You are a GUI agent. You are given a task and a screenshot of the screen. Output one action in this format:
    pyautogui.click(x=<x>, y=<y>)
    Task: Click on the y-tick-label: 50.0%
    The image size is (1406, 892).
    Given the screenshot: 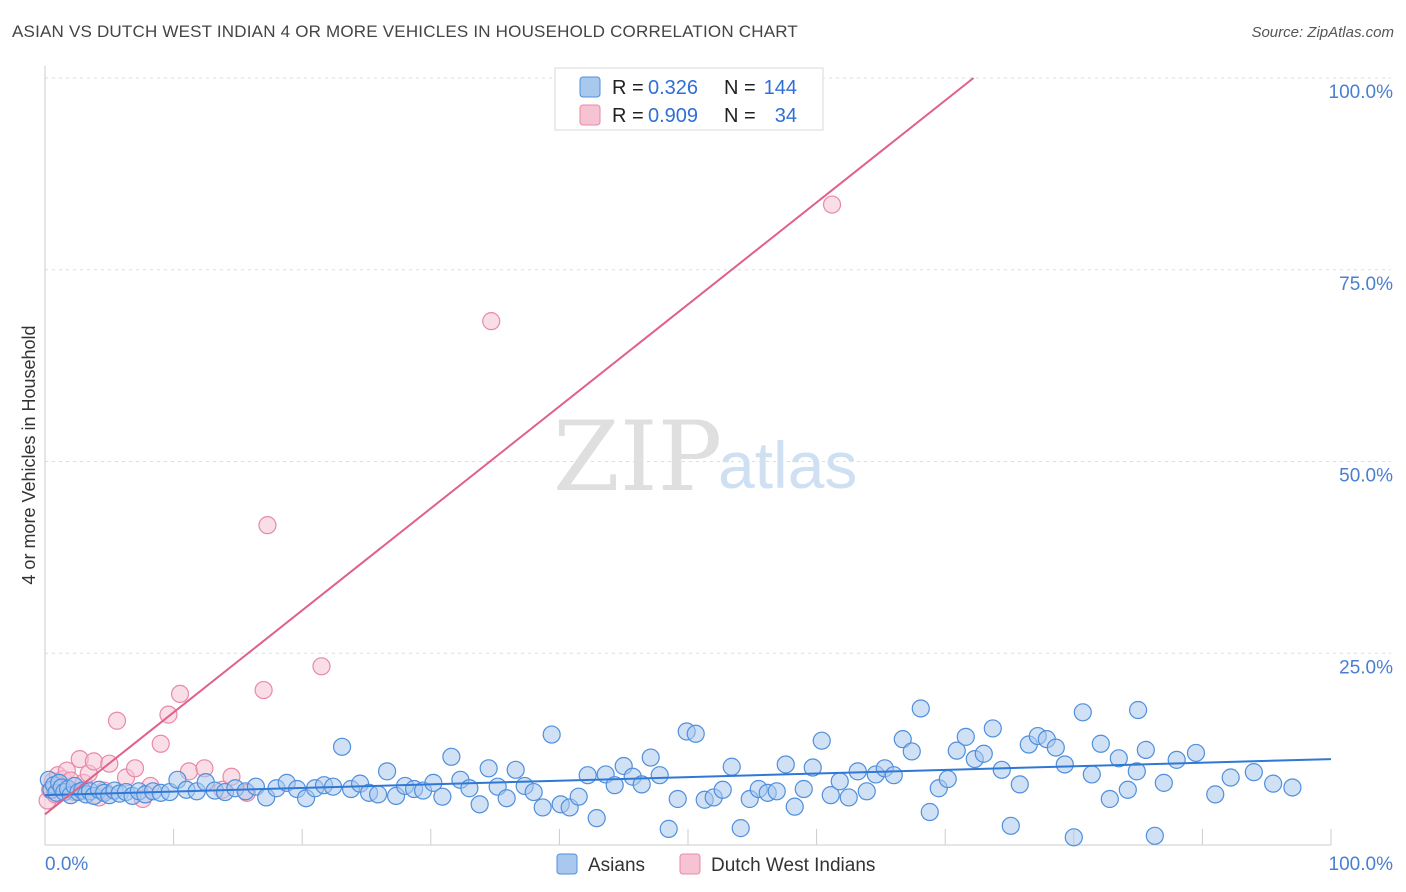 What is the action you would take?
    pyautogui.click(x=1366, y=476)
    